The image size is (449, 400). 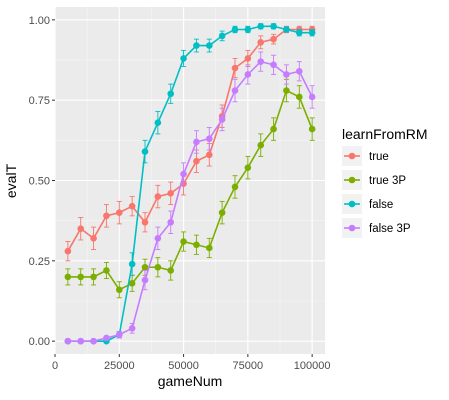 I want to click on legend-label: false, so click(x=381, y=205).